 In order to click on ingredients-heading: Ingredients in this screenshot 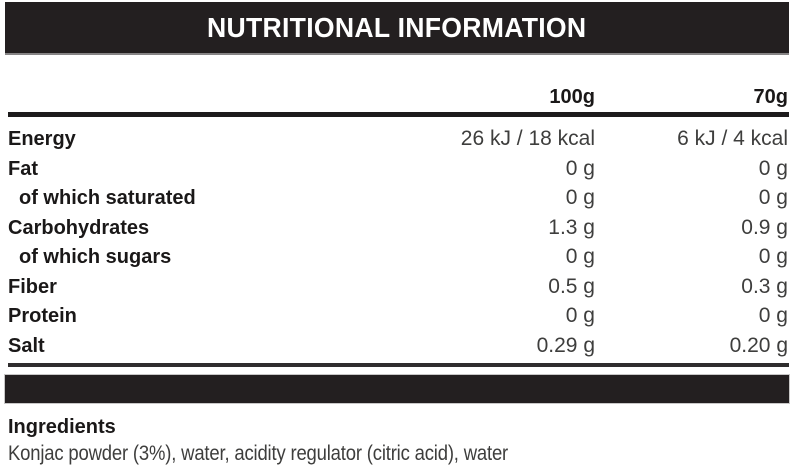, I will do `click(62, 427)`.